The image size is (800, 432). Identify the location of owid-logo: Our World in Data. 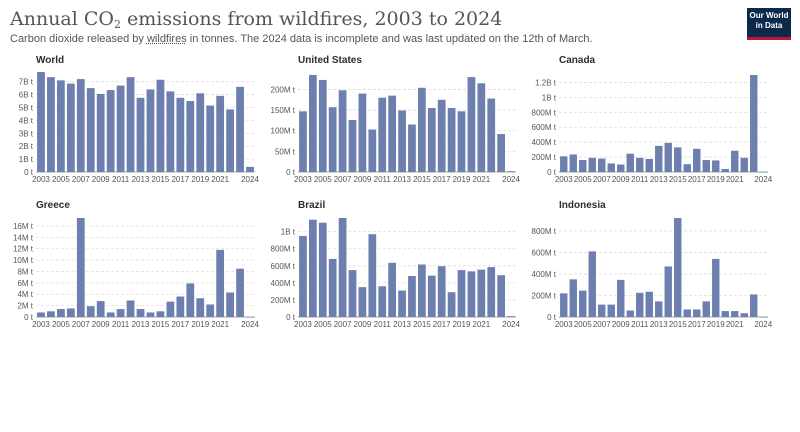
(769, 24).